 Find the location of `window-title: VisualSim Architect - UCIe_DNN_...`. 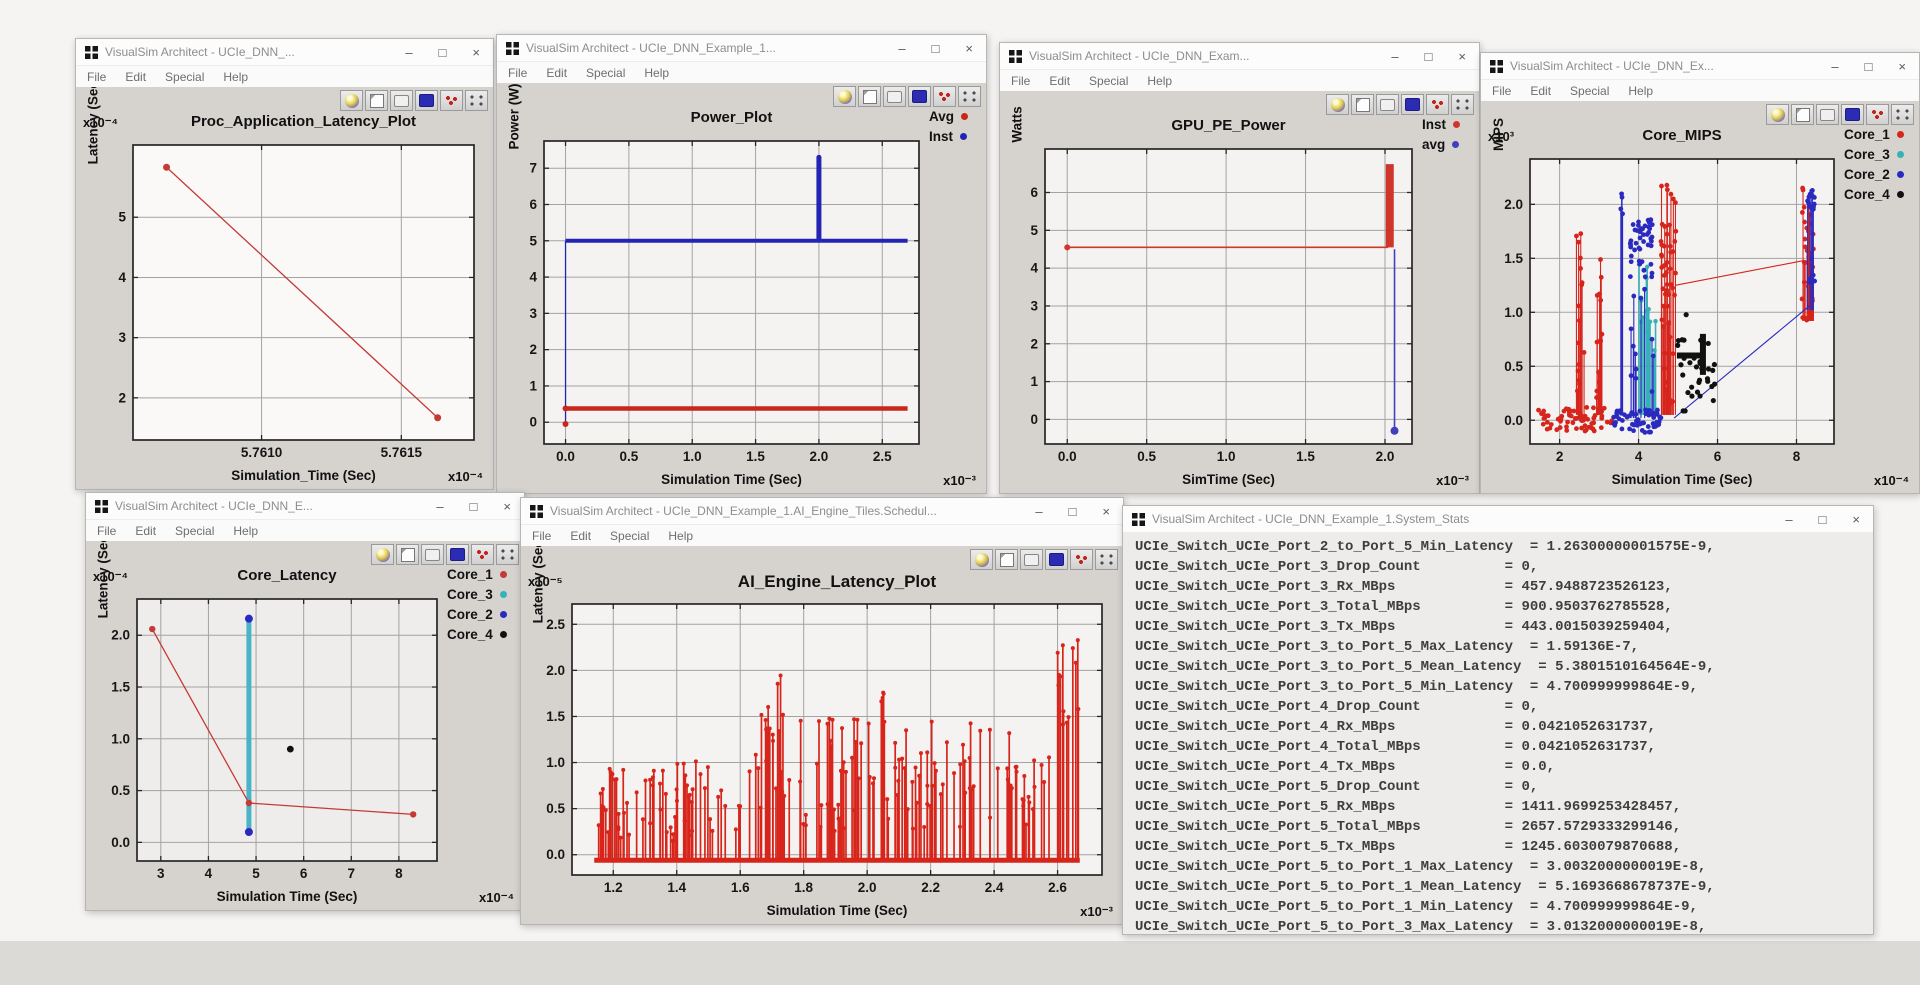

window-title: VisualSim Architect - UCIe_DNN_... is located at coordinates (200, 52).